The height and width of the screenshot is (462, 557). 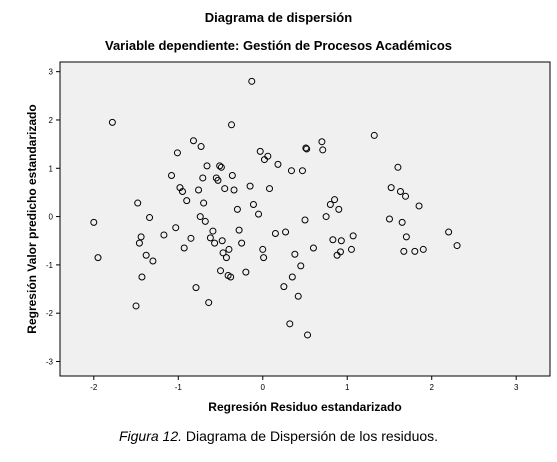 What do you see at coordinates (51, 120) in the screenshot?
I see `y-tick-label: 2` at bounding box center [51, 120].